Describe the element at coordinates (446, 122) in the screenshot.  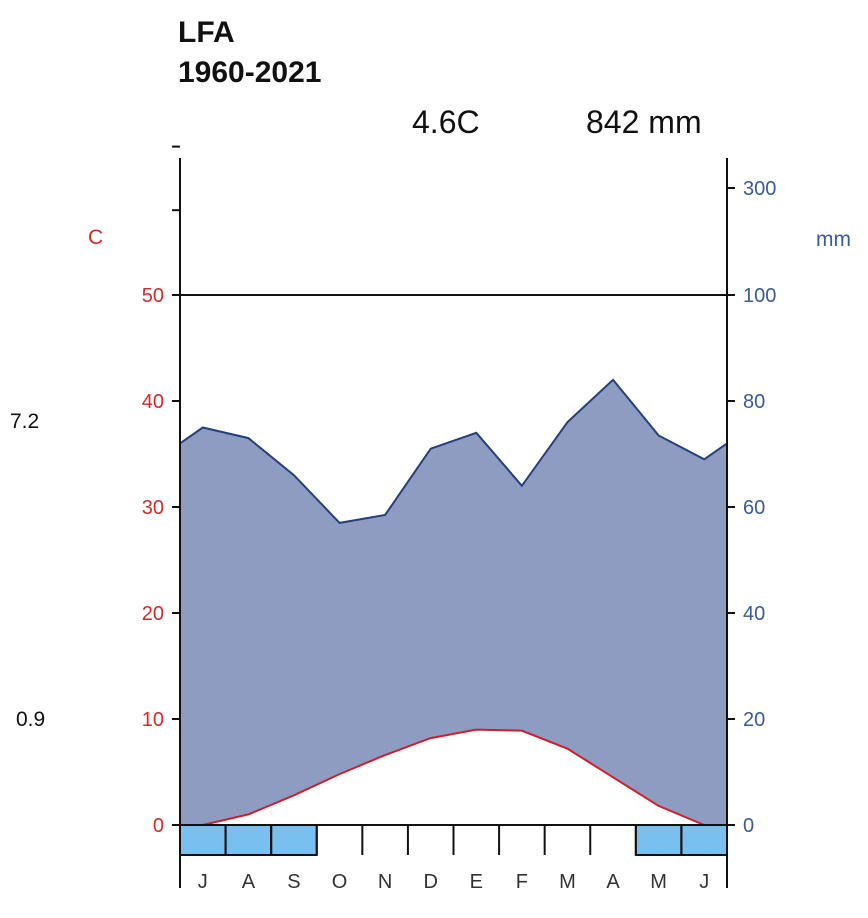
I see `mean-temperature: 4.6C` at that location.